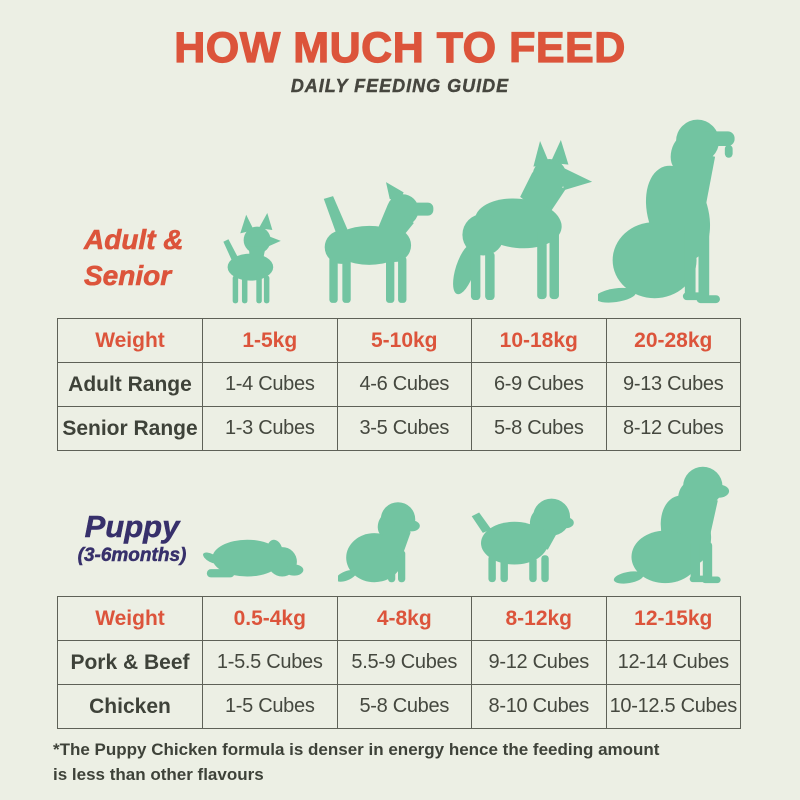 This screenshot has height=800, width=800. What do you see at coordinates (158, 774) in the screenshot?
I see `footnote-line2: is less than other flavours` at bounding box center [158, 774].